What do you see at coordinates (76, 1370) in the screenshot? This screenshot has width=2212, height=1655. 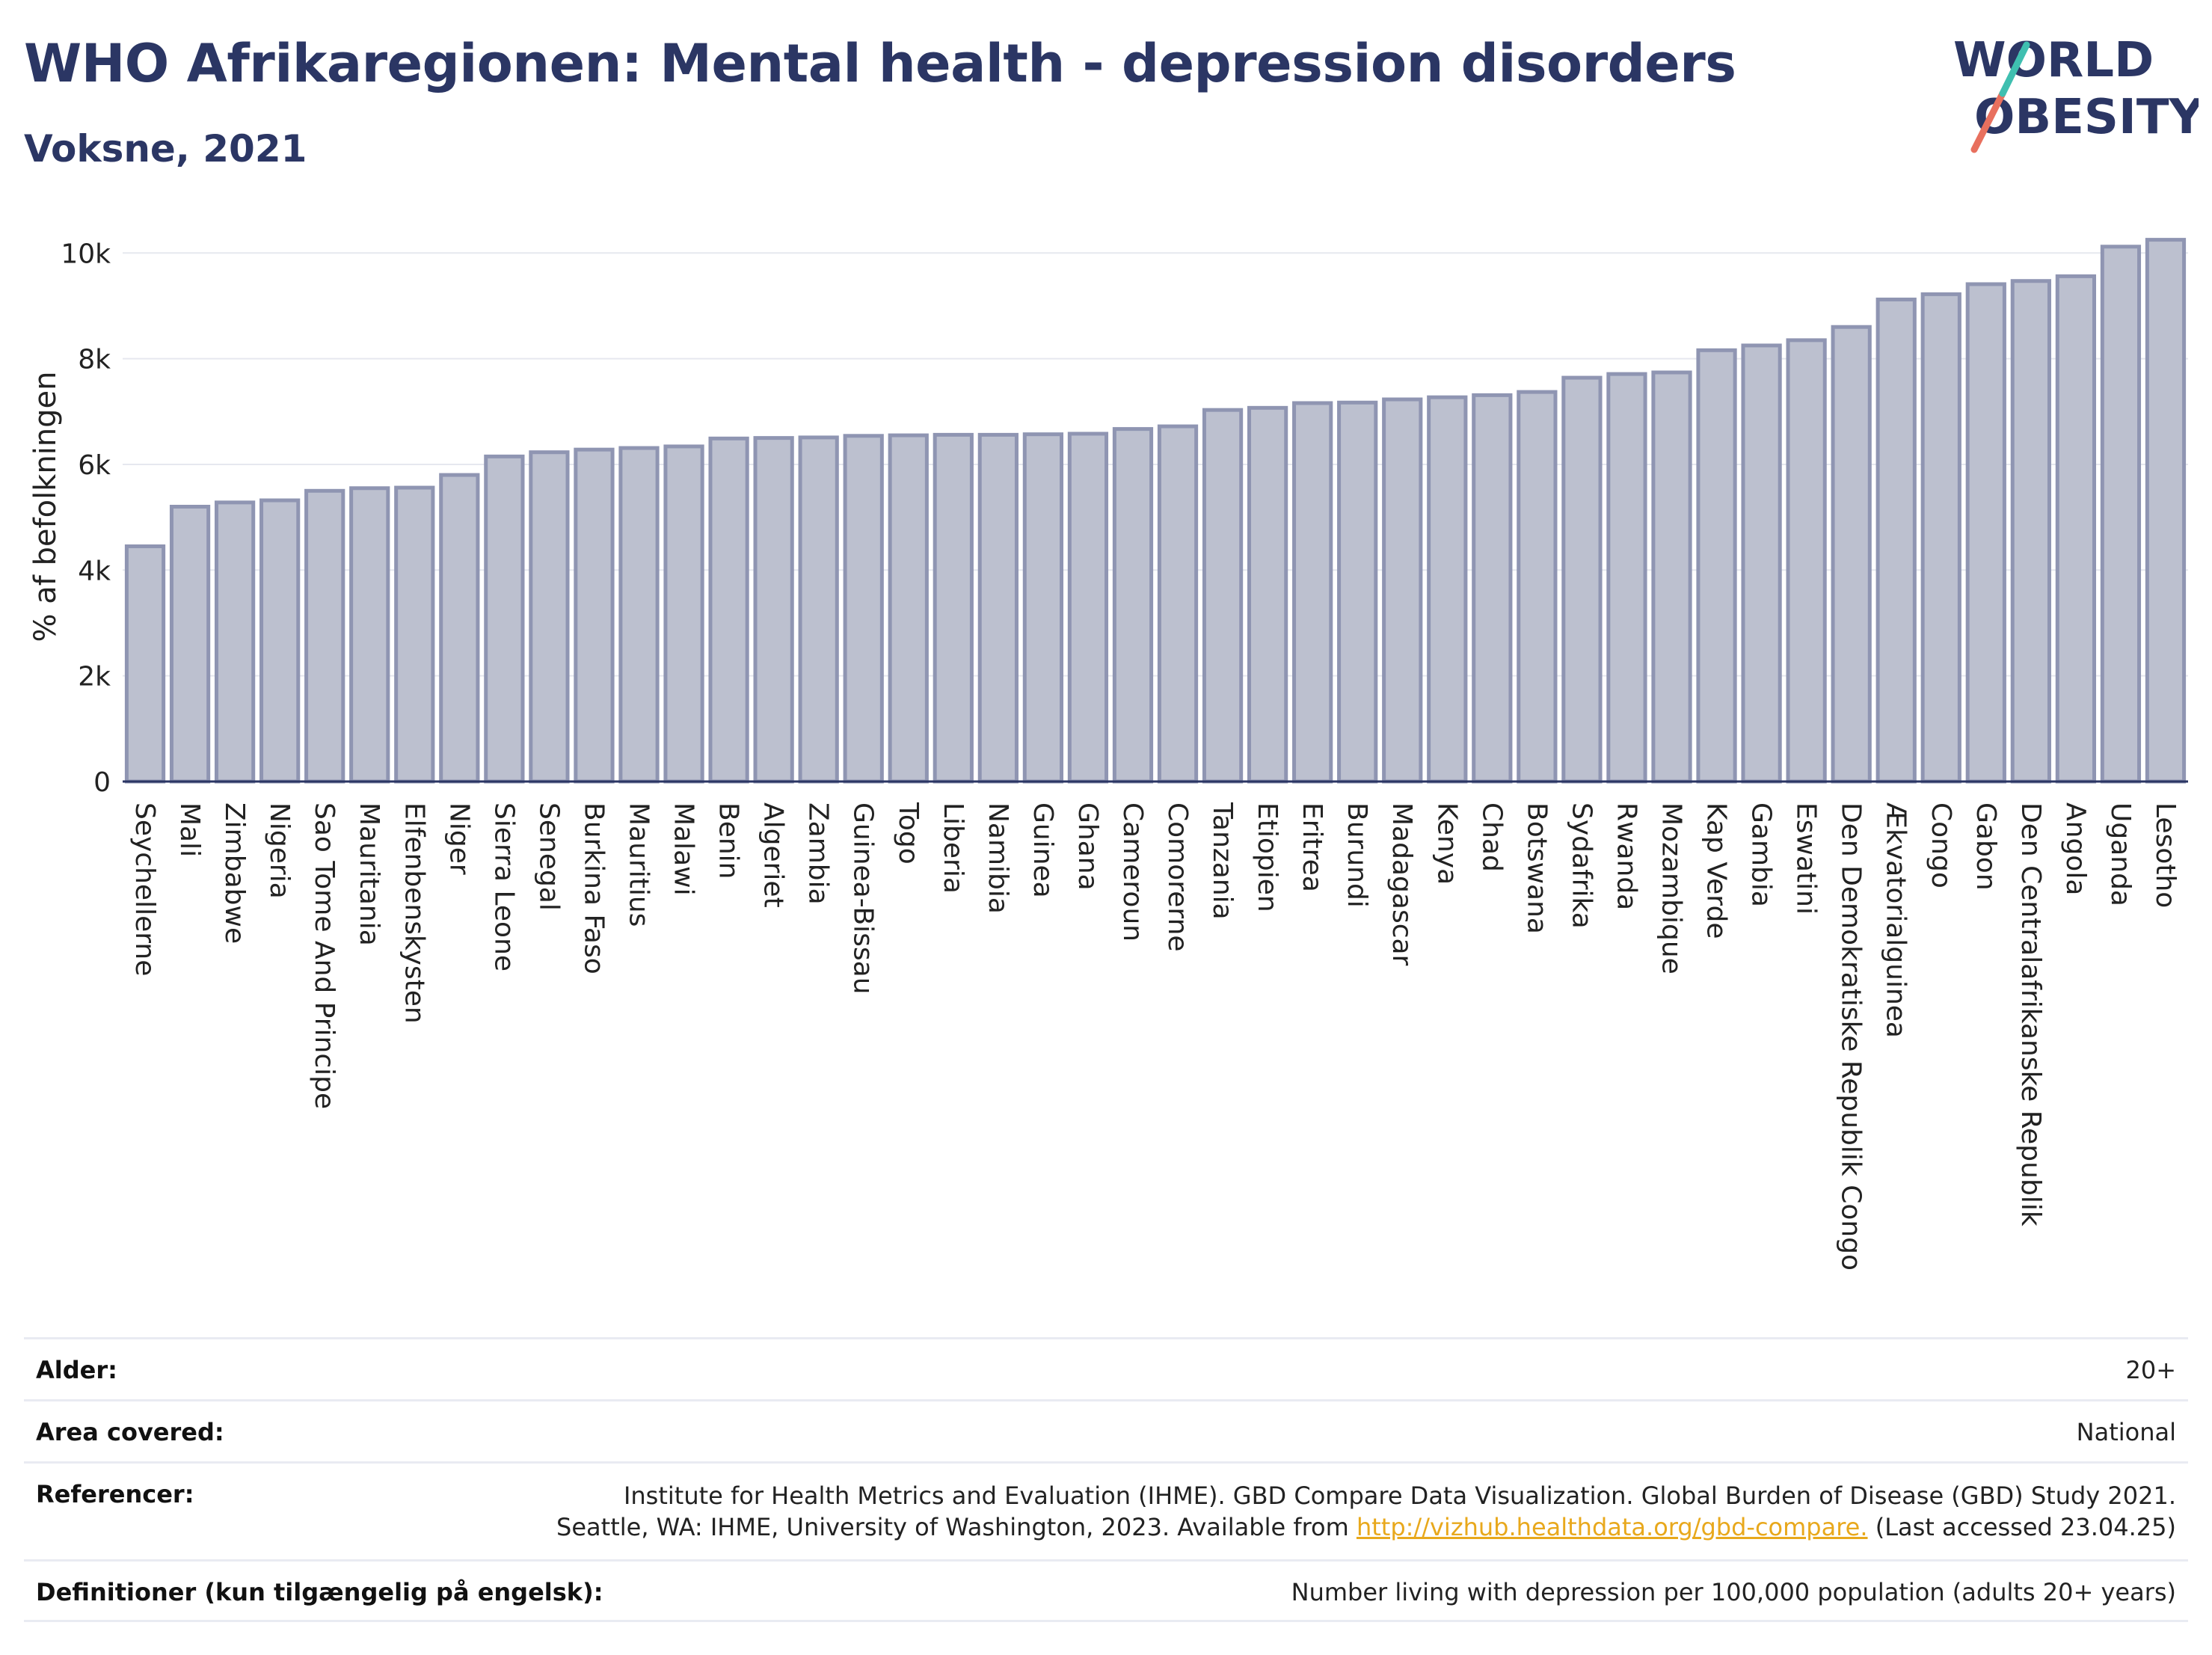 I see `info-label: Alder:` at bounding box center [76, 1370].